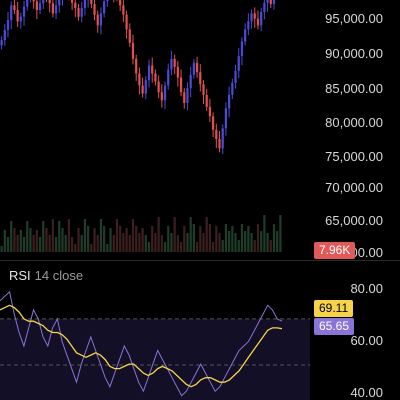 The height and width of the screenshot is (400, 400). I want to click on rsi-axis-label: 60.00, so click(366, 340).